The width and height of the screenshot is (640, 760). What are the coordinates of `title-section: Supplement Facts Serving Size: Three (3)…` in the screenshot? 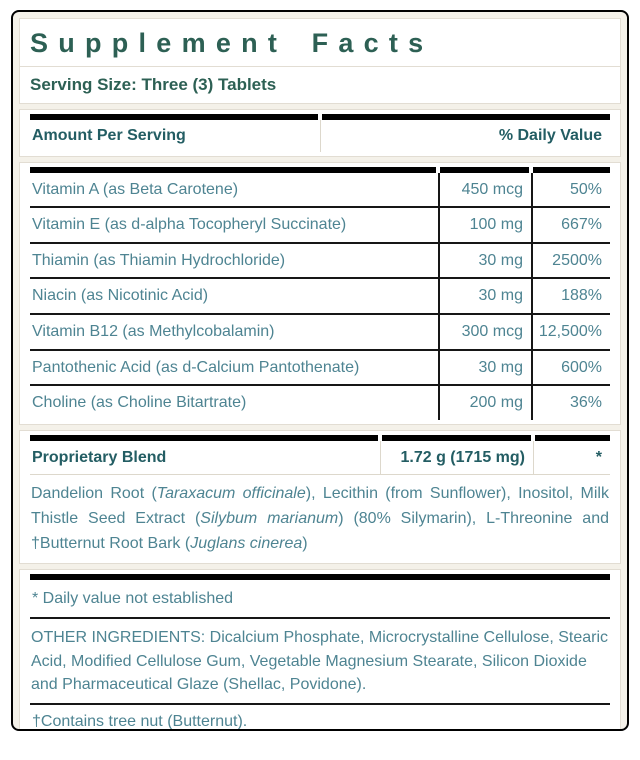 It's located at (320, 61).